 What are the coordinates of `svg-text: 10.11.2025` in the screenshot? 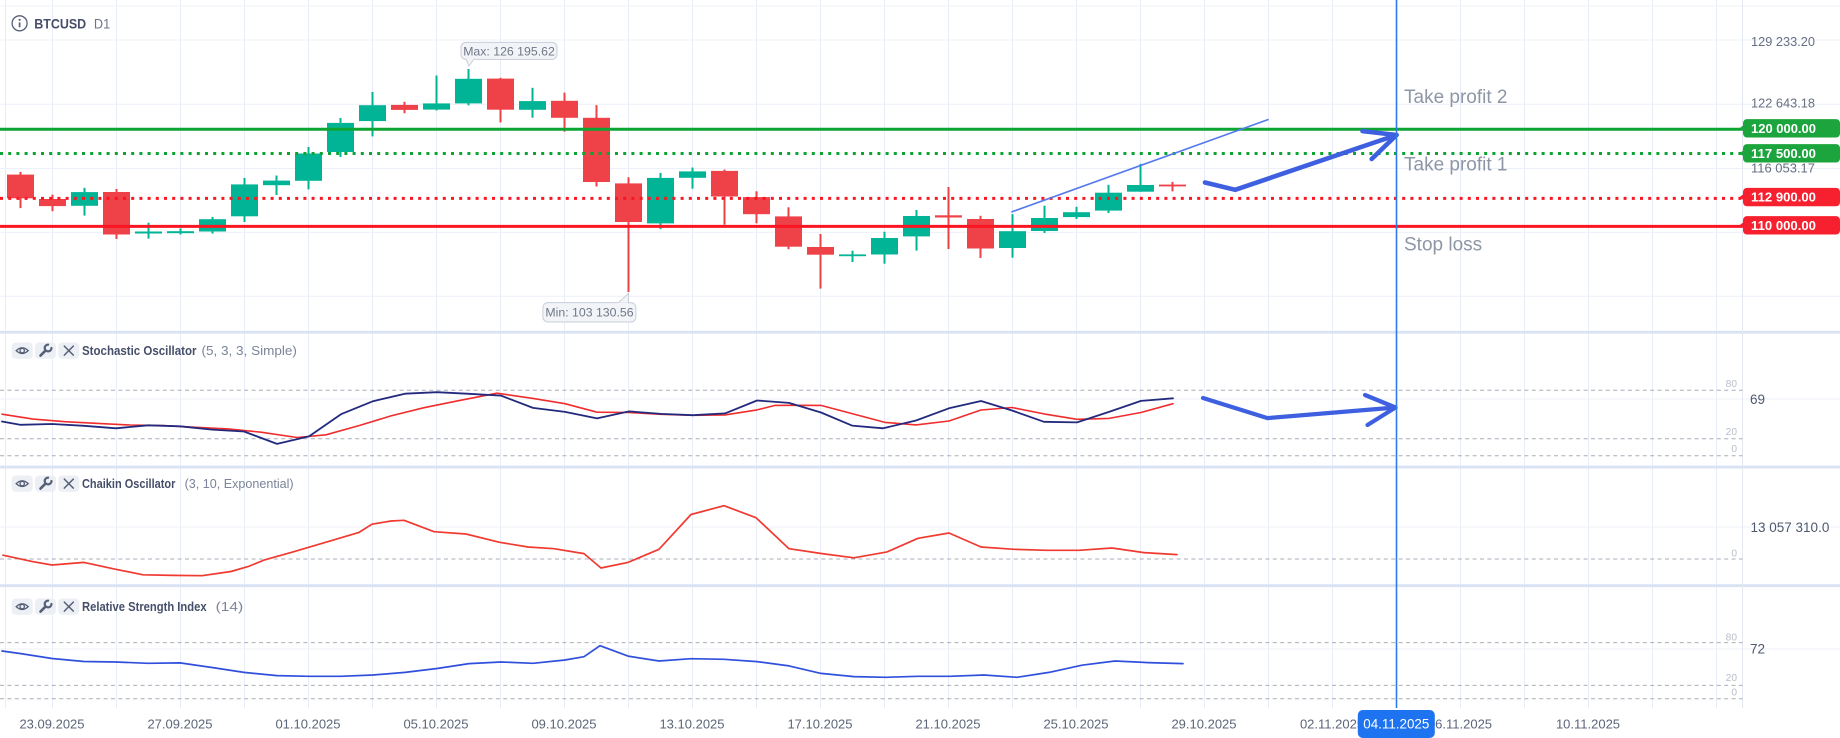 It's located at (1588, 723).